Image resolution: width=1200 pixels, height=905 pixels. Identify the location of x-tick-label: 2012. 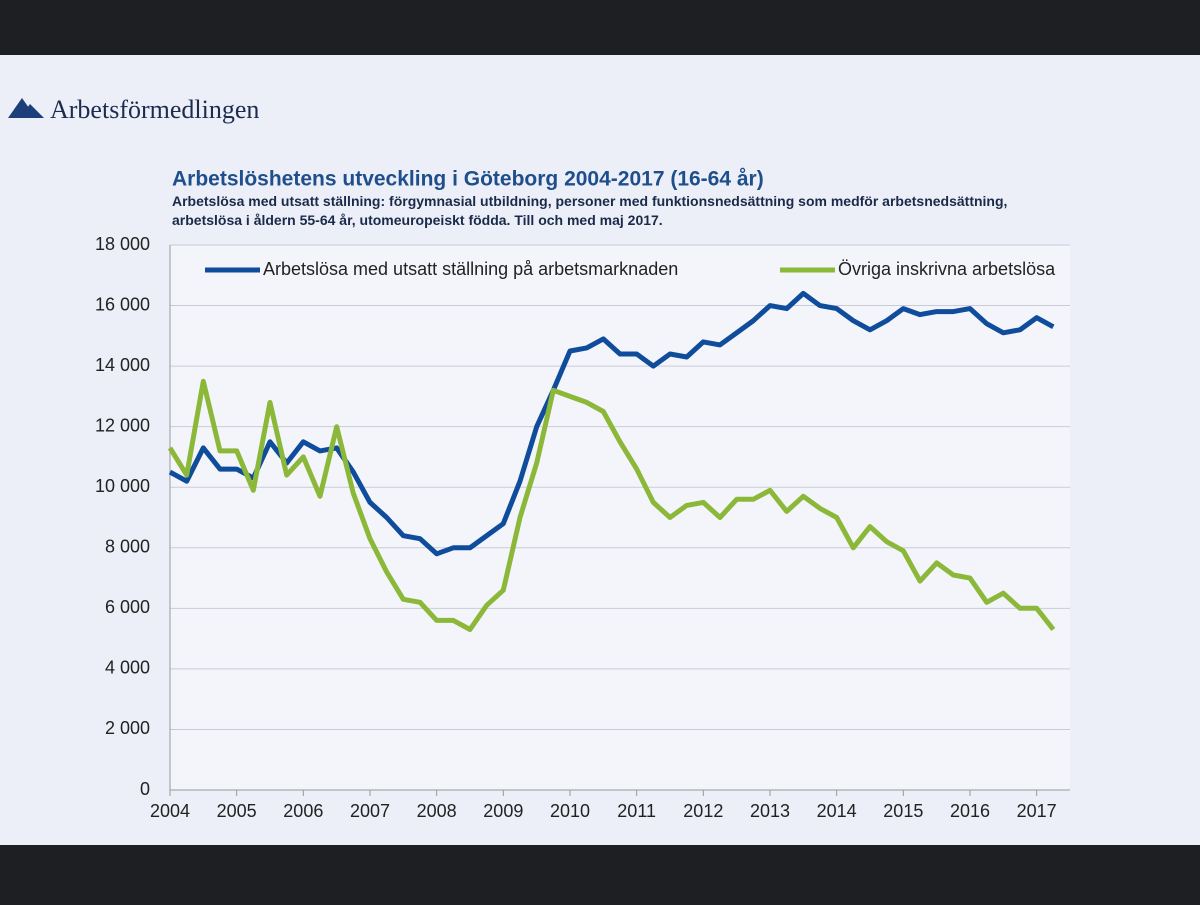
(703, 811).